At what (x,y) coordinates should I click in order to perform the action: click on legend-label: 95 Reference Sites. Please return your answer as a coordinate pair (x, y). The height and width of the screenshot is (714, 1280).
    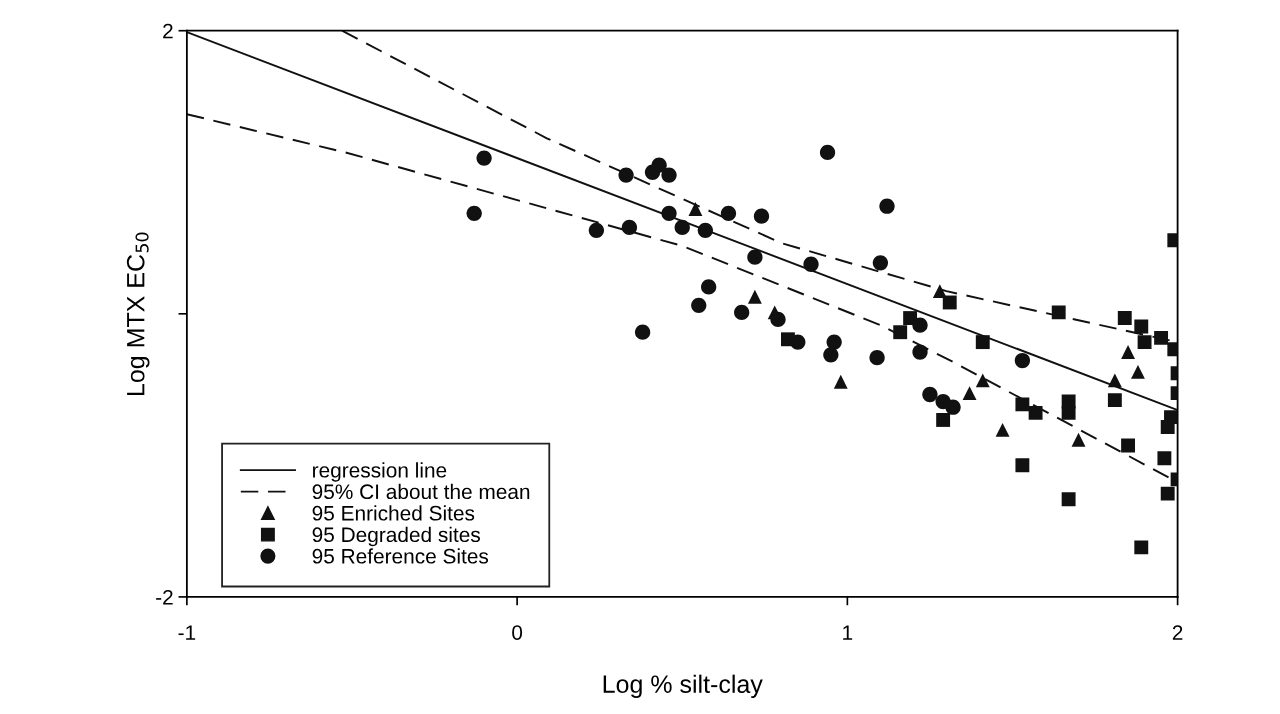
    Looking at the image, I should click on (400, 556).